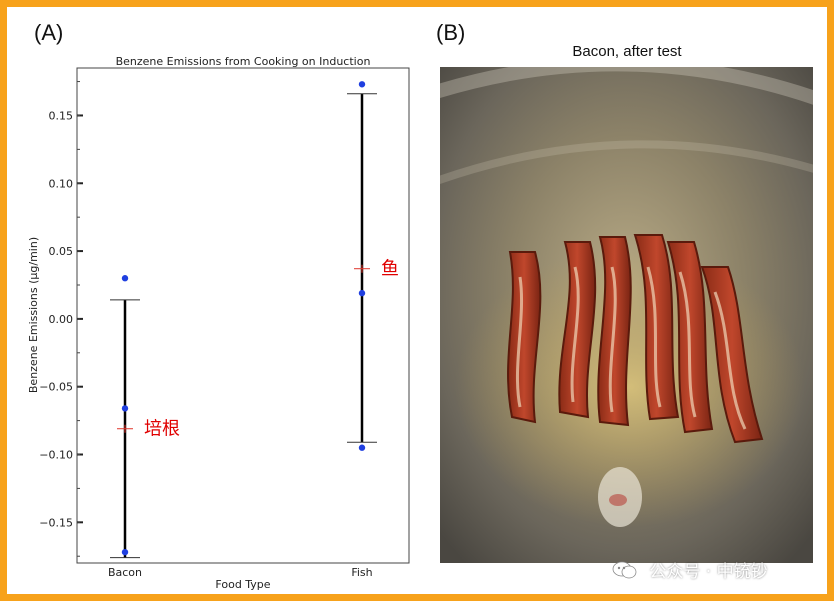  Describe the element at coordinates (49, 32) in the screenshot. I see `panel-a-label: (A)` at that location.